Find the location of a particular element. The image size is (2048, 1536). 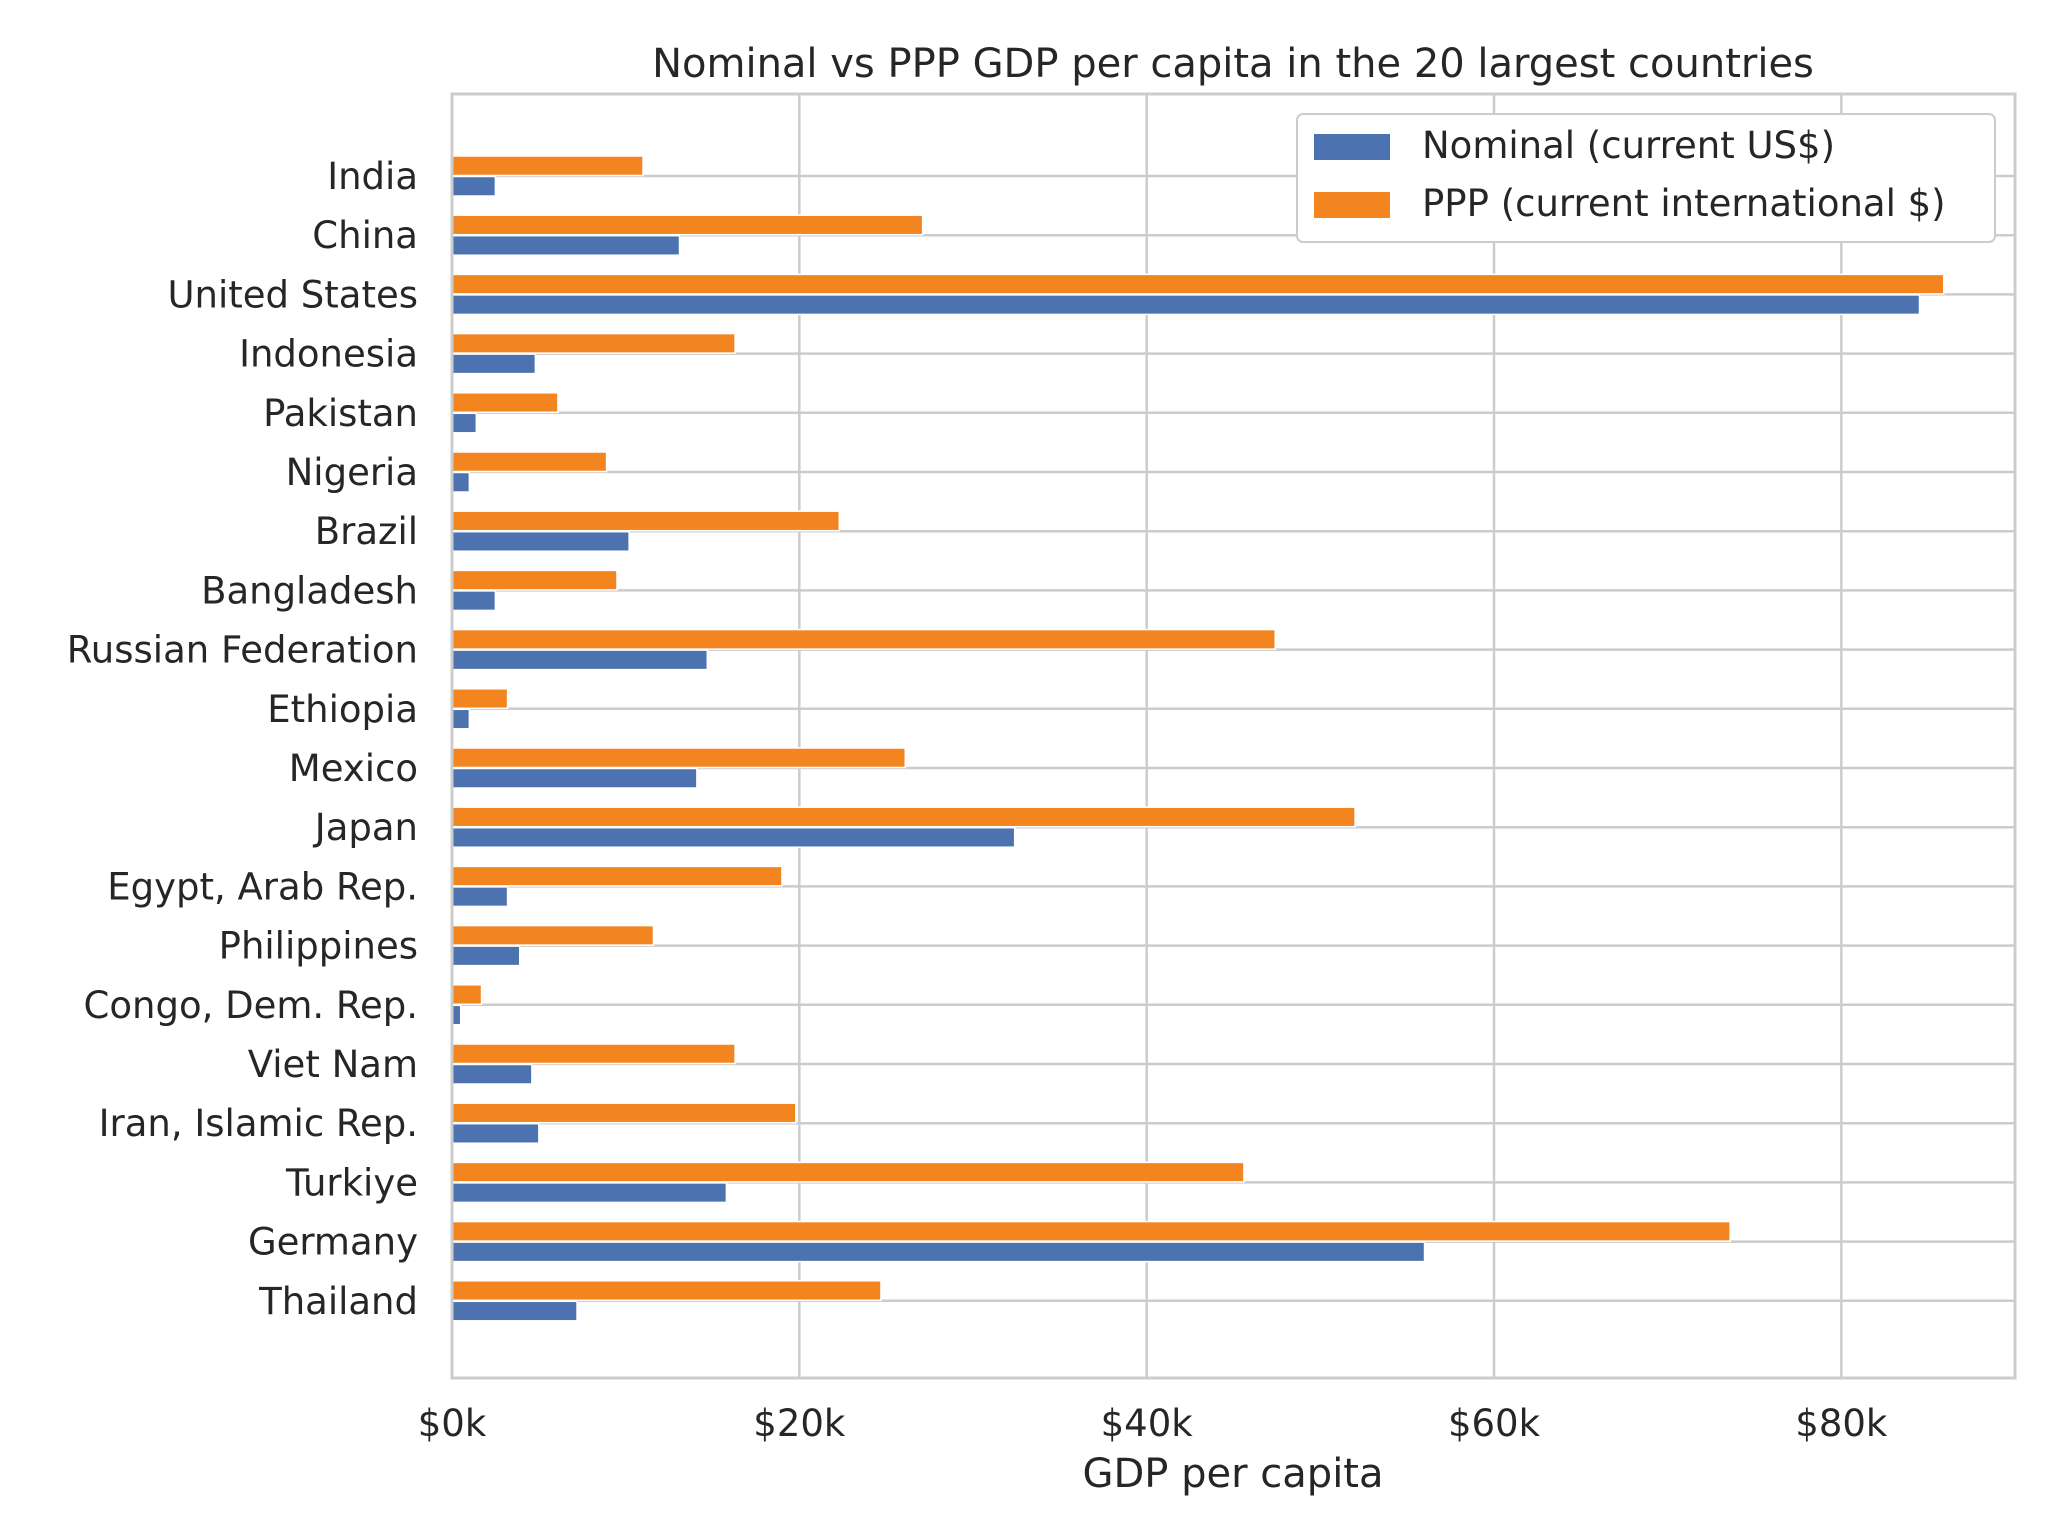

y-tick-label-congo-dem-rep: Congo, Dem. Rep. is located at coordinates (251, 1005).